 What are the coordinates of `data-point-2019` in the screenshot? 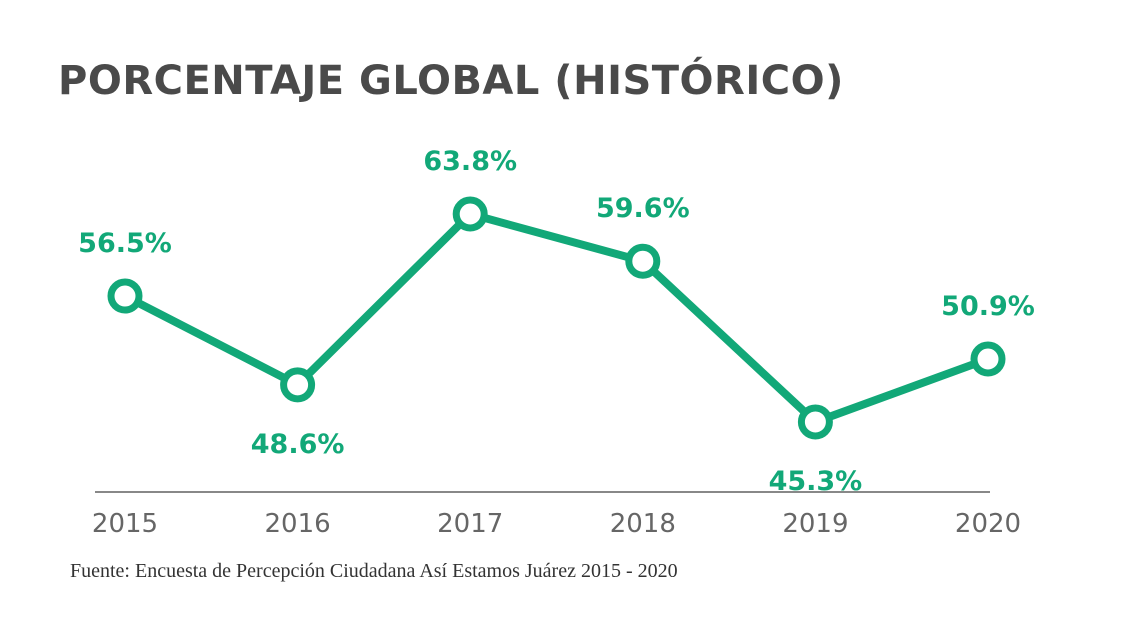 It's located at (815, 422).